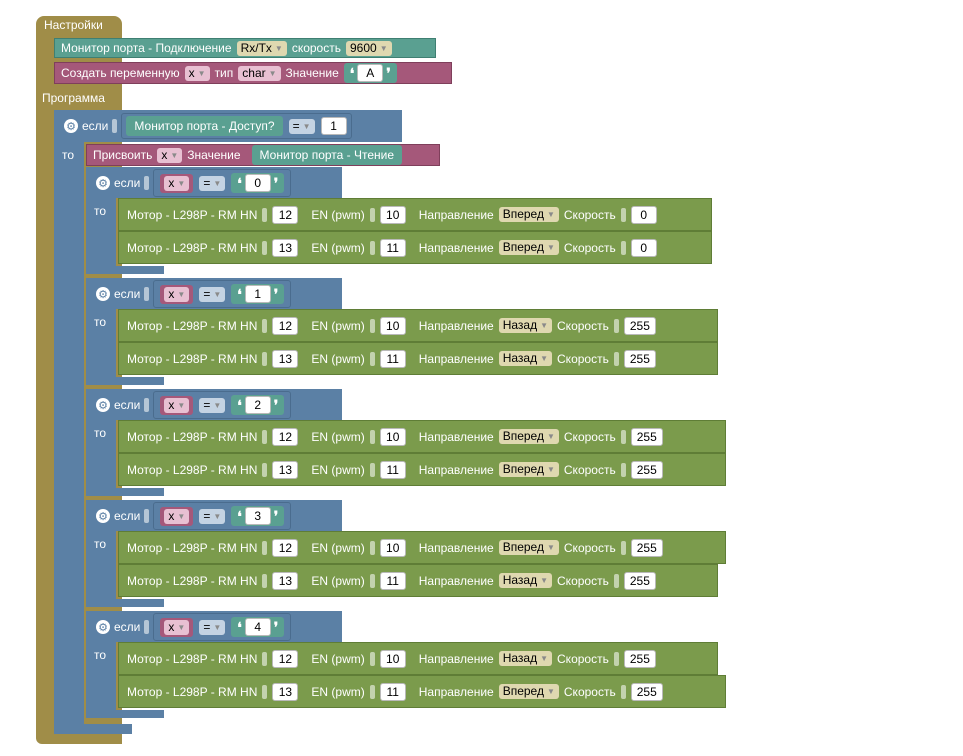 This screenshot has width=963, height=756. I want to click on compare-block: Монитор порта - Доступ? = ▼ 1, so click(236, 126).